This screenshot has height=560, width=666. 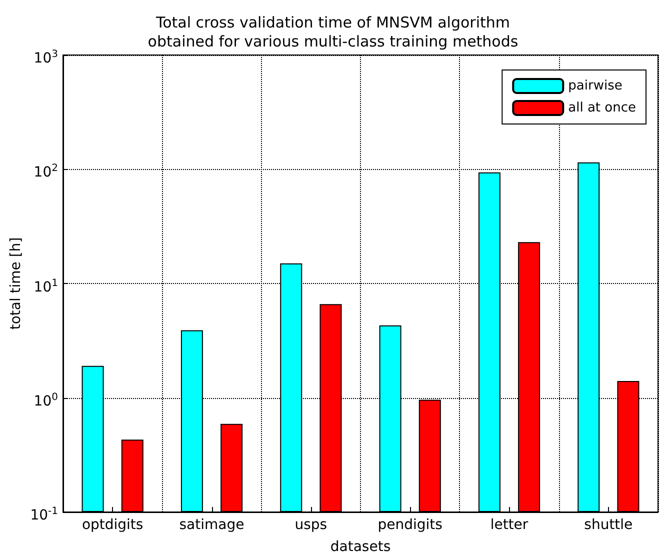 I want to click on legend-label: all at once, so click(x=602, y=108).